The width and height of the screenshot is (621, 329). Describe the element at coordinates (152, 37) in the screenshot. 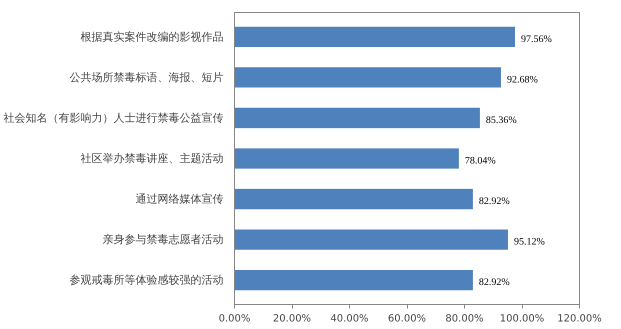

I see `y-tick-label: 根据真实案件改编的影视作品` at that location.